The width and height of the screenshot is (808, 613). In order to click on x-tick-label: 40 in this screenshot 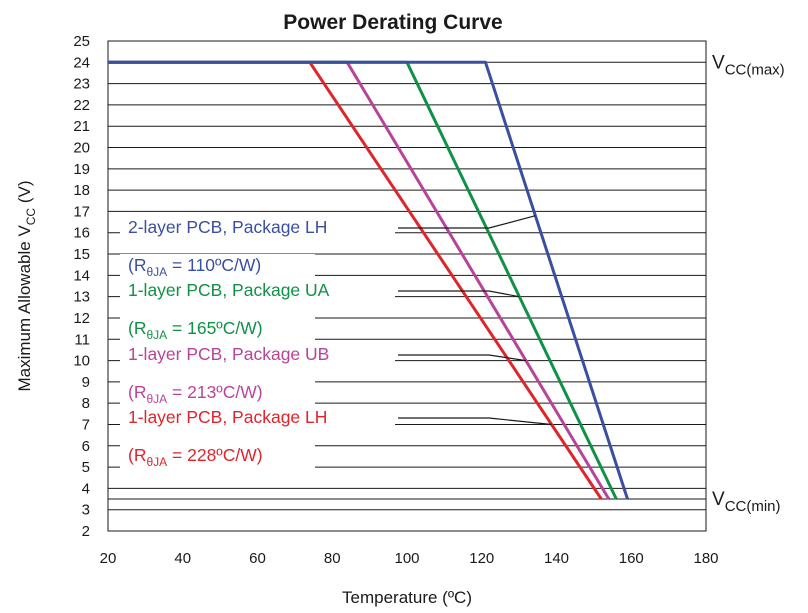, I will do `click(182, 558)`.